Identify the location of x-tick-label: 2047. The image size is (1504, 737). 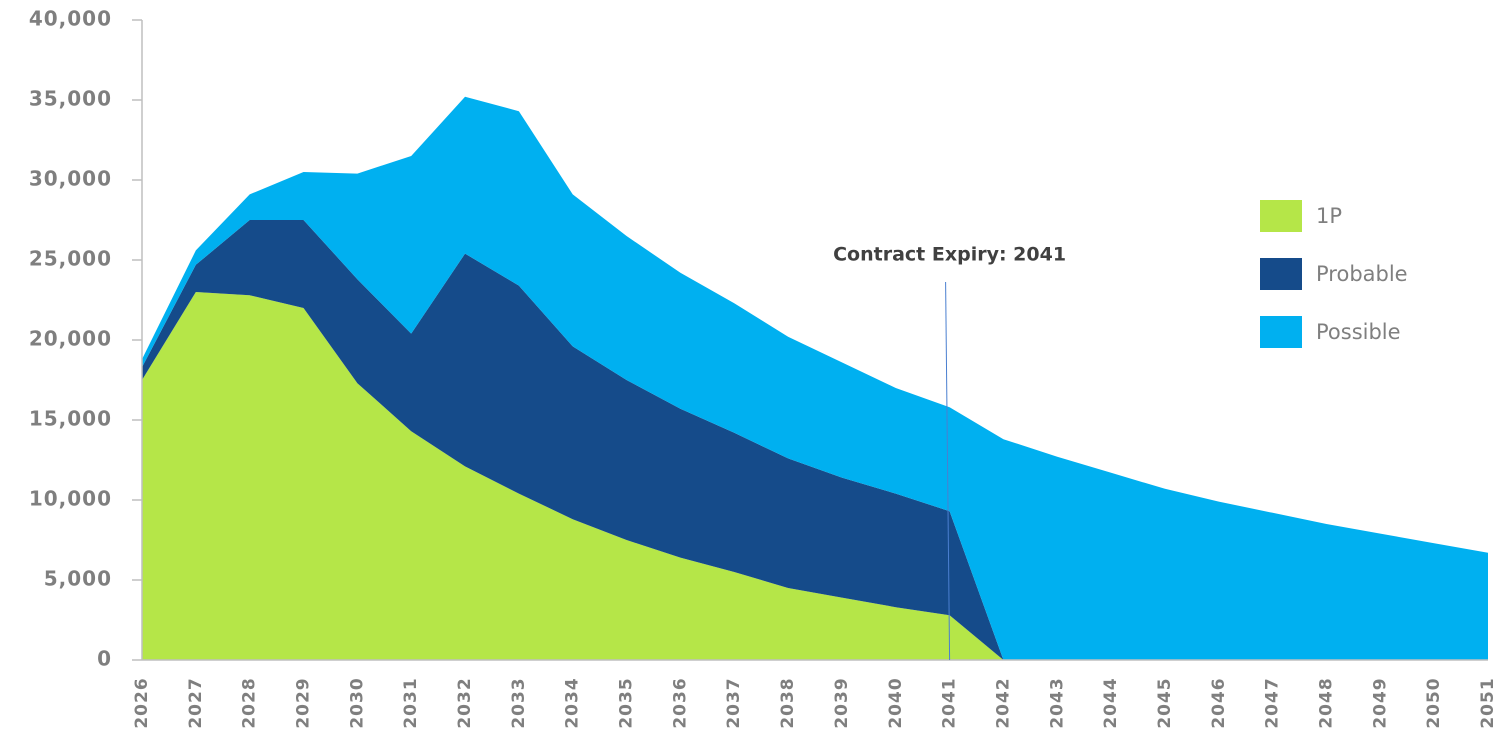
(1273, 702).